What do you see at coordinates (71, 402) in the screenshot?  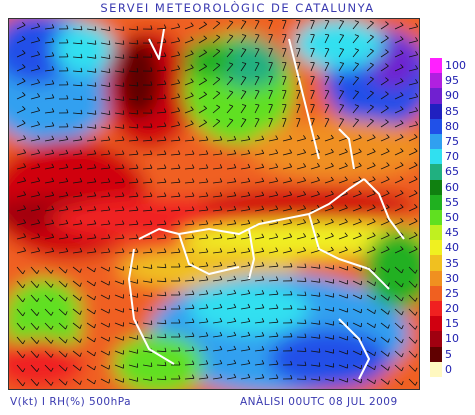 I see `variable-label: V(kt) I RH(%) 500hPa` at bounding box center [71, 402].